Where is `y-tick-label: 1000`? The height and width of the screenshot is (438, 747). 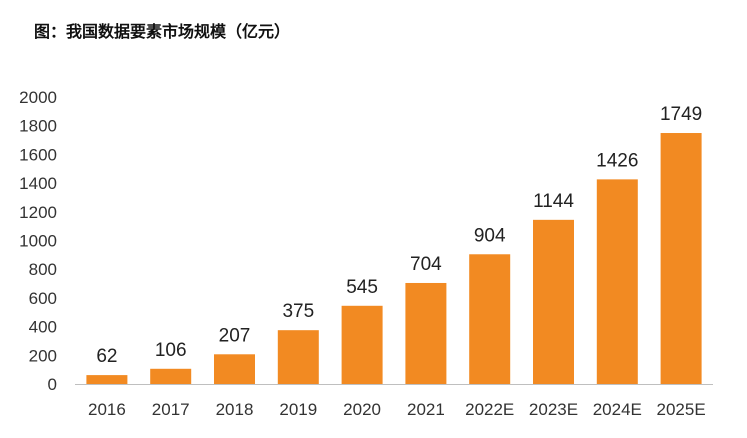 y-tick-label: 1000 is located at coordinates (38, 241).